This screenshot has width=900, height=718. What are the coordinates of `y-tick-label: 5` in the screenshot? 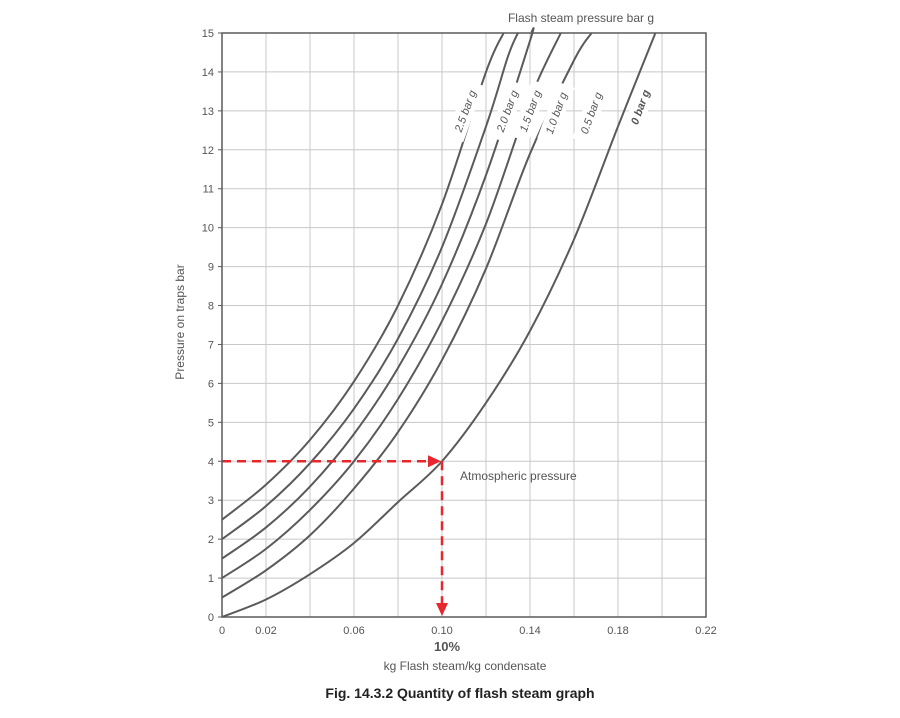 It's located at (211, 423).